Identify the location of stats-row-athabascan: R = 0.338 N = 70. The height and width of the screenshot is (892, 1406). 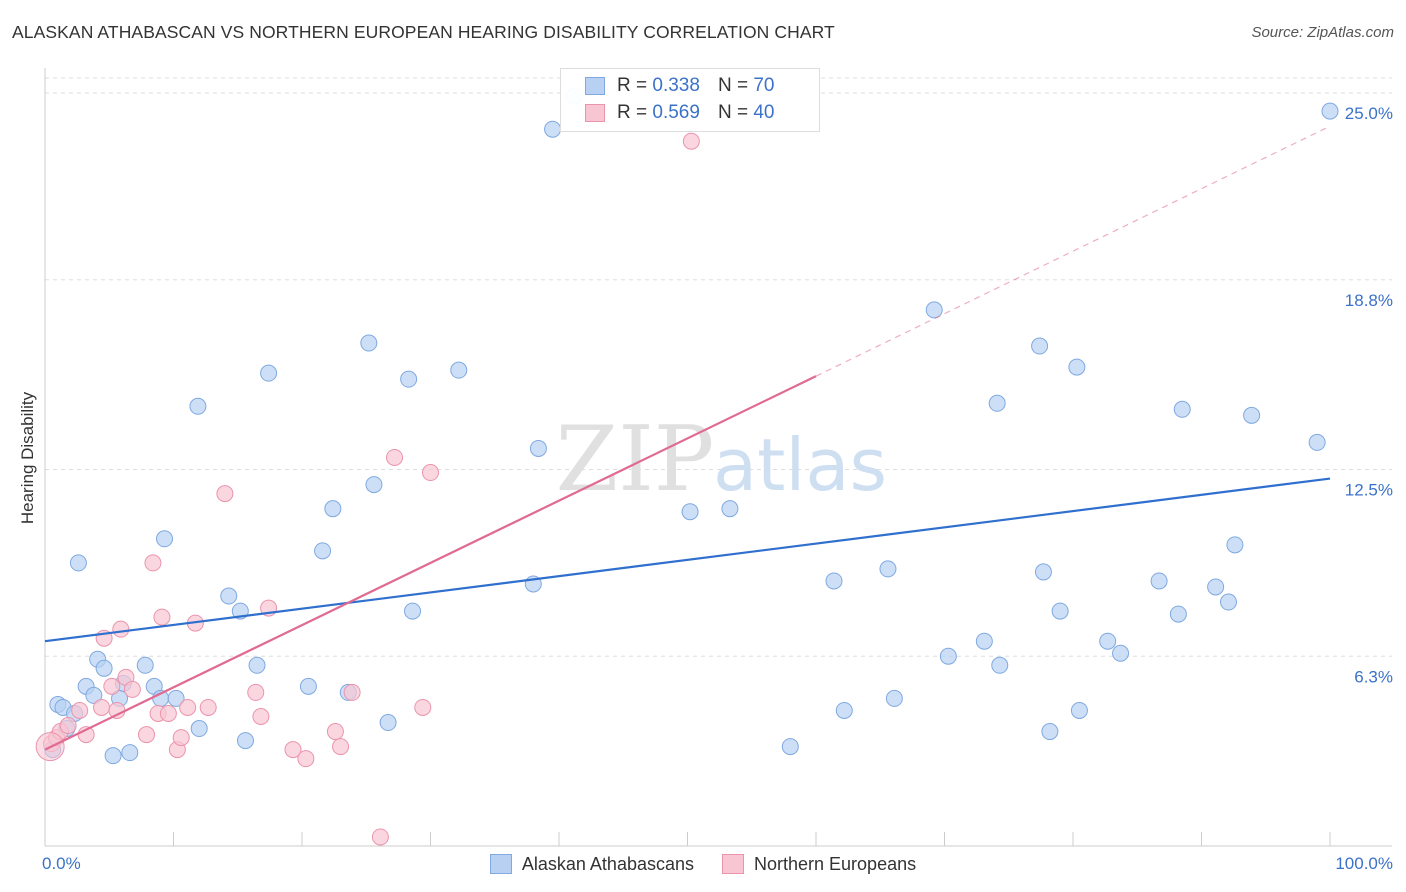
(679, 86).